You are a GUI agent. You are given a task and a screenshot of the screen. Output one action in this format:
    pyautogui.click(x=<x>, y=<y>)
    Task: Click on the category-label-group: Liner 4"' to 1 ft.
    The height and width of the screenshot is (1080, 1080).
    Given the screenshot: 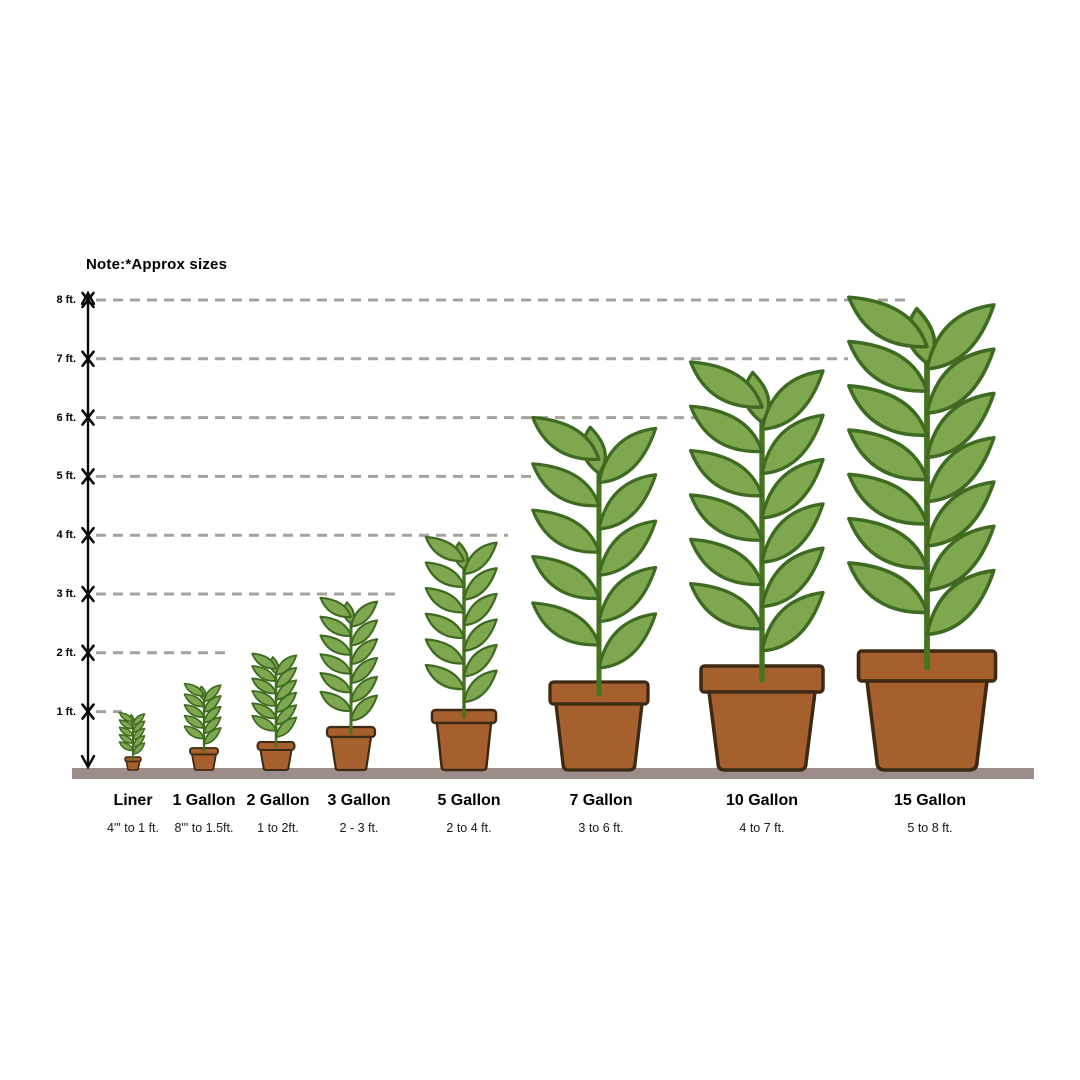 What is the action you would take?
    pyautogui.click(x=133, y=813)
    